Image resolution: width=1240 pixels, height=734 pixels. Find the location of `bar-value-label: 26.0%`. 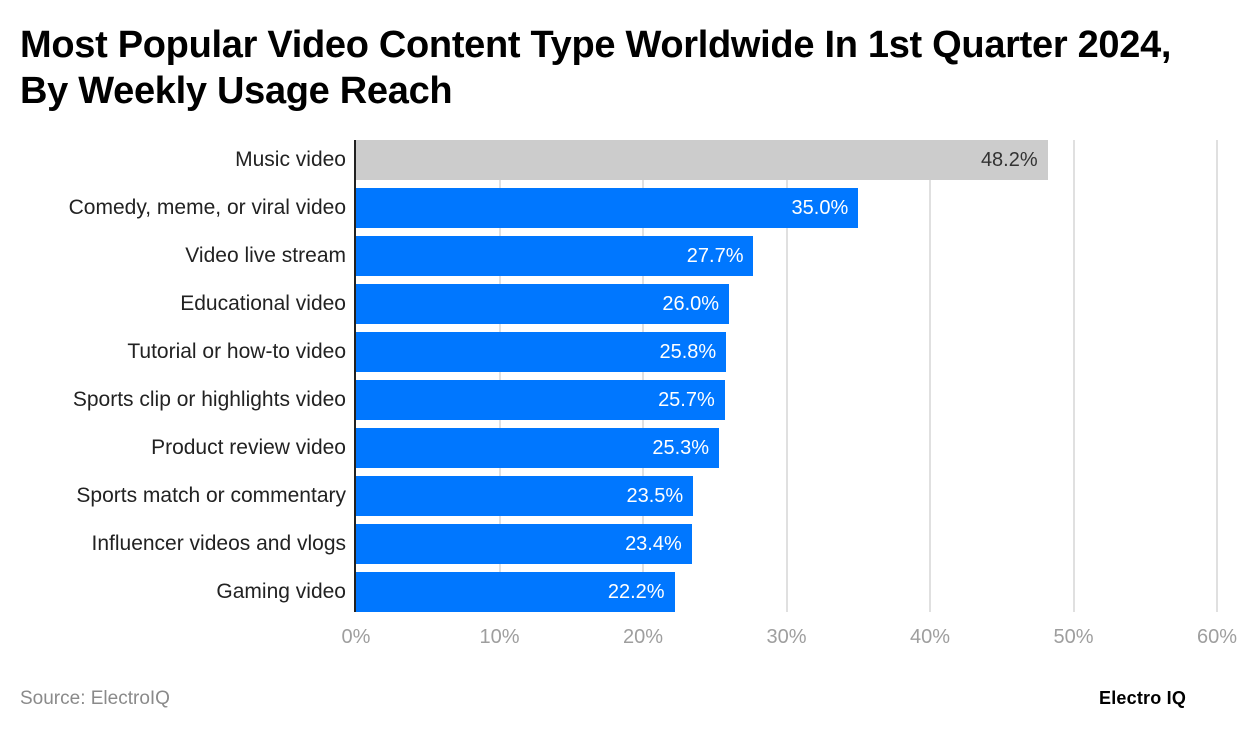

bar-value-label: 26.0% is located at coordinates (691, 304).